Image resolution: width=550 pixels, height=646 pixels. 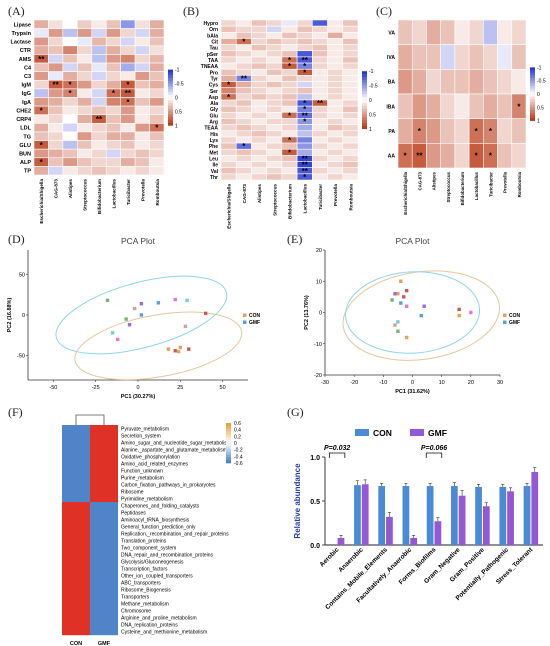 I want to click on panel-label-g: (G), so click(x=295, y=412).